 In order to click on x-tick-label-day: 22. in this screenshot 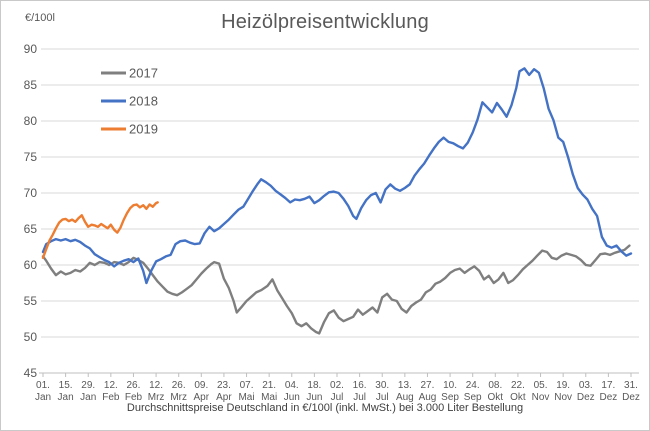, I will do `click(518, 385)`.